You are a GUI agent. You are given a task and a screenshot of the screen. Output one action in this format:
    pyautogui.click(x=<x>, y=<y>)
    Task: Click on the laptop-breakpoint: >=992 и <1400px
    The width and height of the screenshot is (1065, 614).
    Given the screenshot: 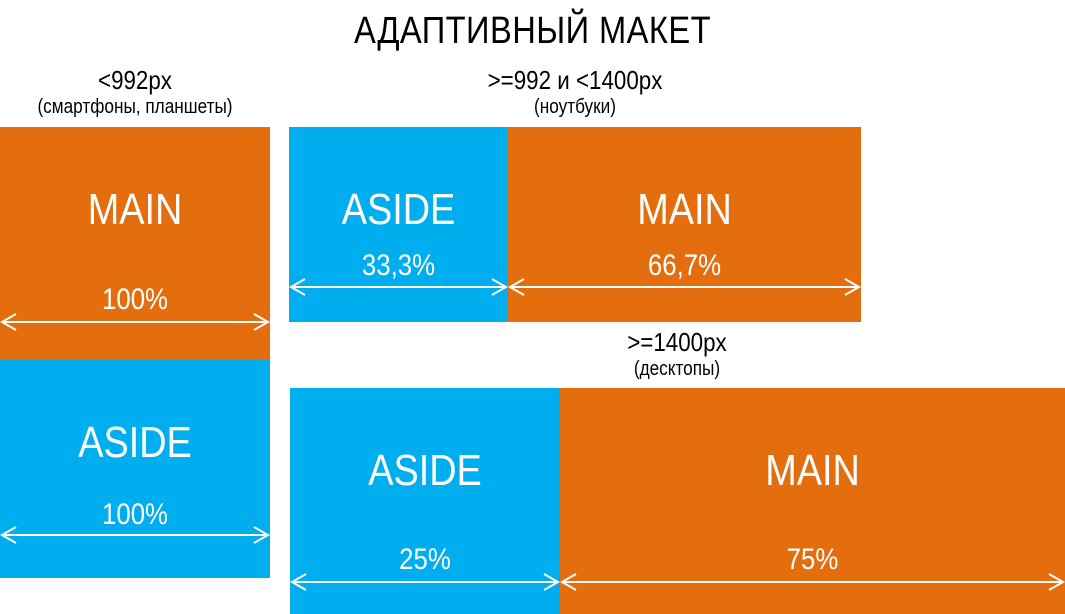 What is the action you would take?
    pyautogui.click(x=575, y=80)
    